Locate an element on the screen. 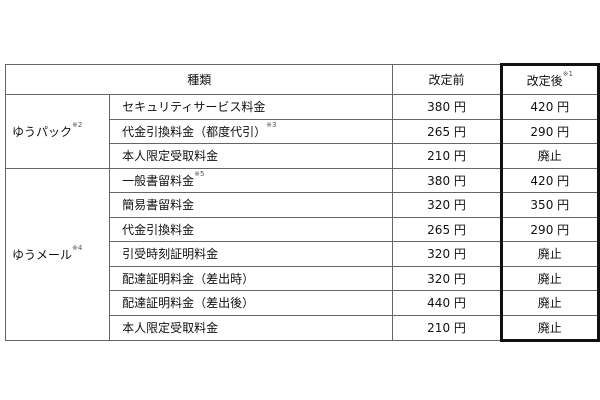  item-label: 簡易書留料金 is located at coordinates (158, 205).